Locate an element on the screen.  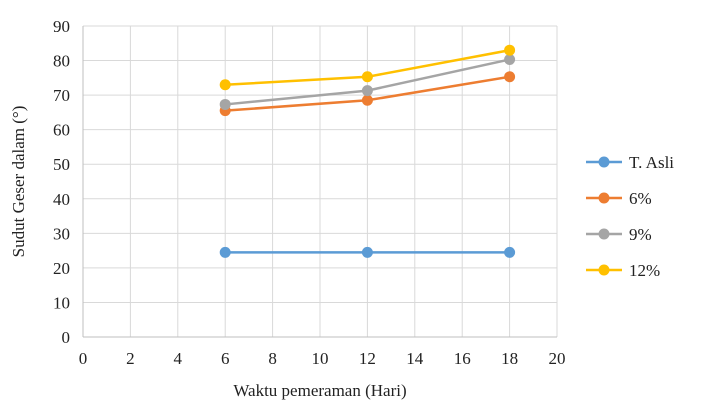
y-tick-label: 30 is located at coordinates (61, 233).